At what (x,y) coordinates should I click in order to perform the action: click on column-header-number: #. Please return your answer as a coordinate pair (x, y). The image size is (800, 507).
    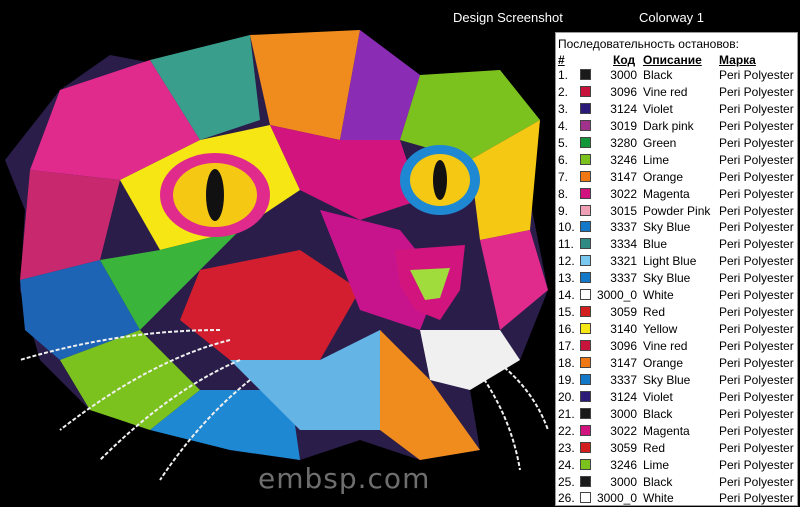
    Looking at the image, I should click on (561, 60).